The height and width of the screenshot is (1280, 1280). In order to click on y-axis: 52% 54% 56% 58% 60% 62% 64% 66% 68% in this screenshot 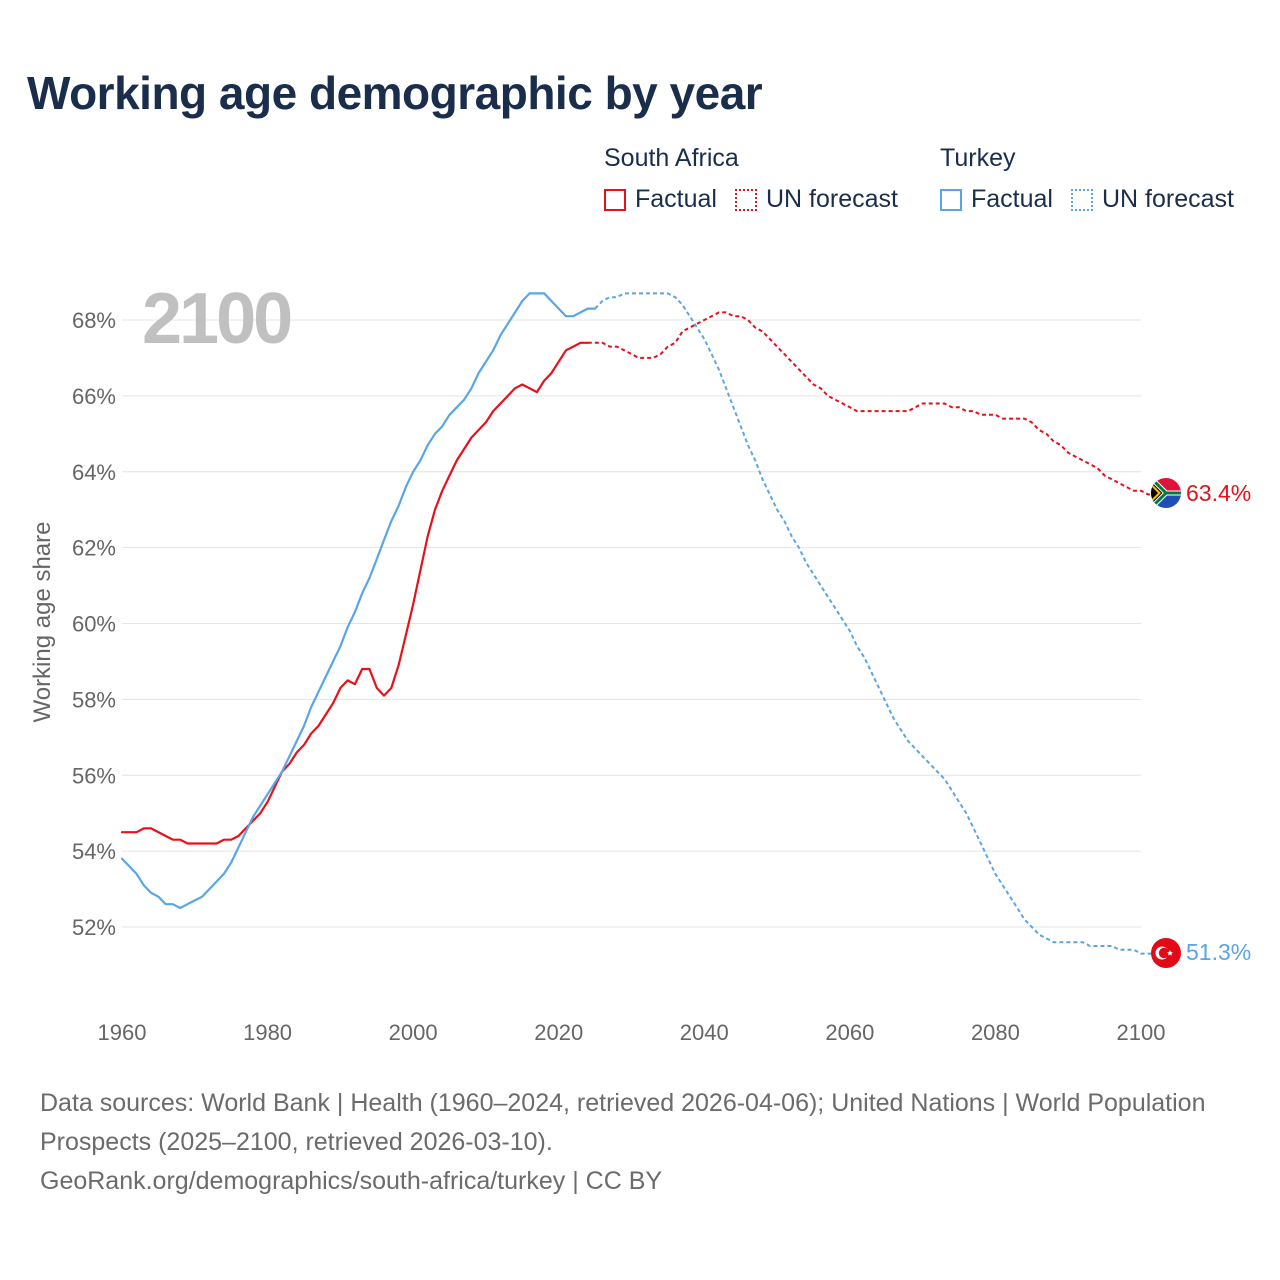, I will do `click(94, 624)`.